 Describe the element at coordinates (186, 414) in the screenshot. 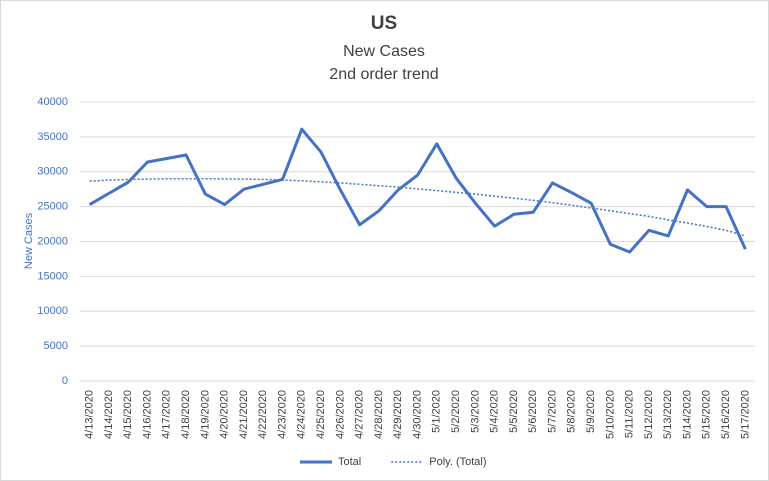

I see `x-tick-label: 4/18/2020` at that location.